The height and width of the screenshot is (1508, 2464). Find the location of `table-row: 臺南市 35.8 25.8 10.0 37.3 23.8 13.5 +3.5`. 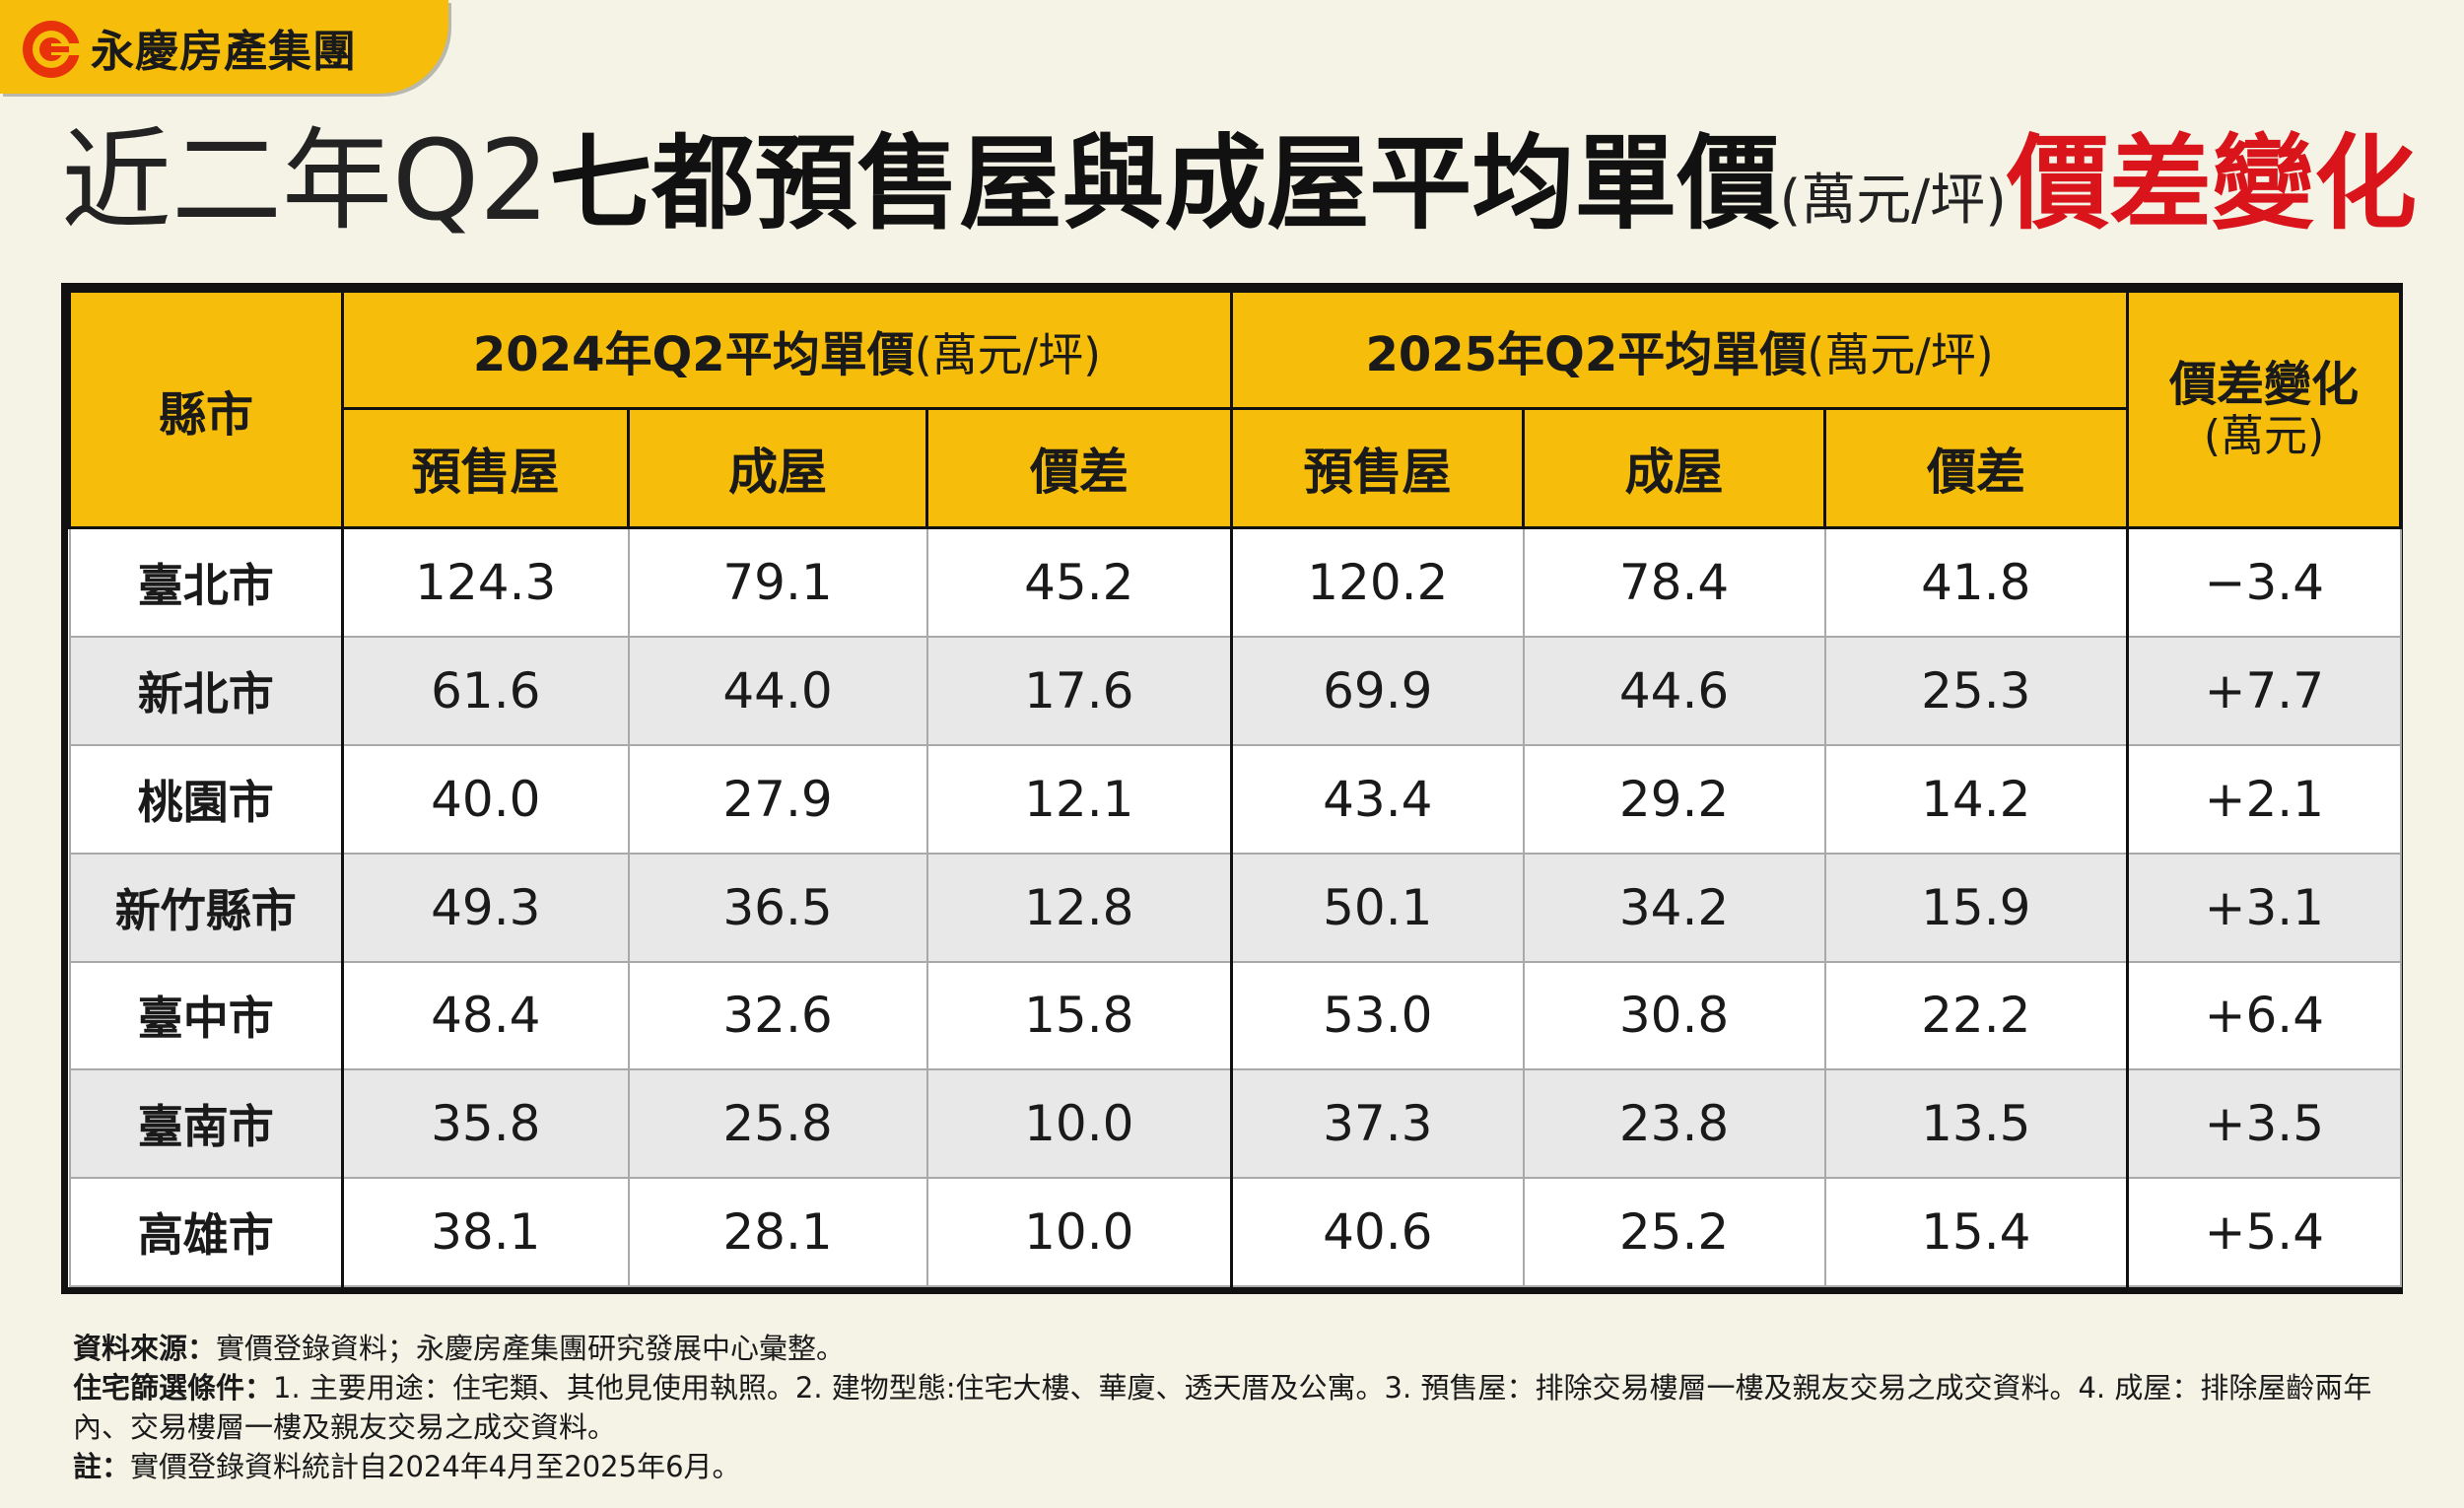

table-row: 臺南市 35.8 25.8 10.0 37.3 23.8 13.5 +3.5 is located at coordinates (1235, 1124).